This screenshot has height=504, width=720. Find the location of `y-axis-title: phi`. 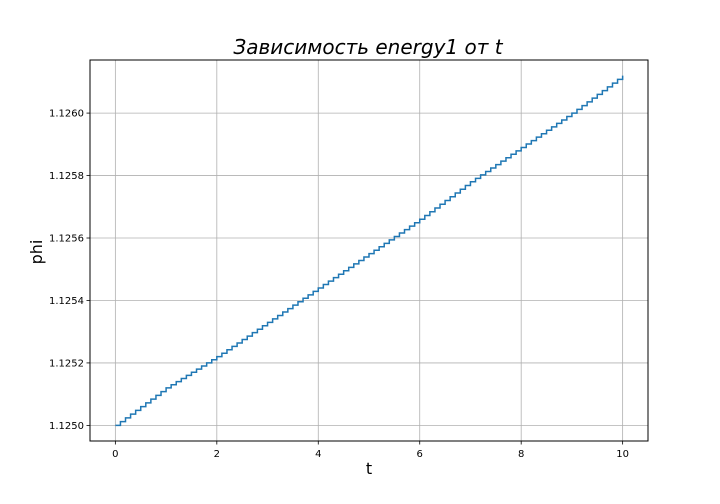

y-axis-title: phi is located at coordinates (36, 252).